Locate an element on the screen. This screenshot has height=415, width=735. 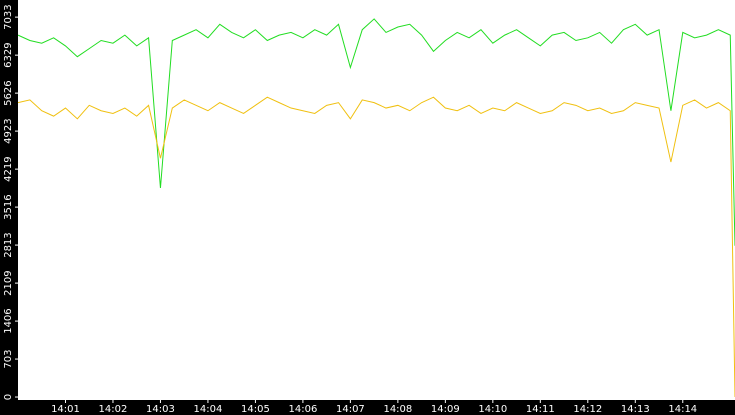
x-tick-label: 14:10 is located at coordinates (492, 409).